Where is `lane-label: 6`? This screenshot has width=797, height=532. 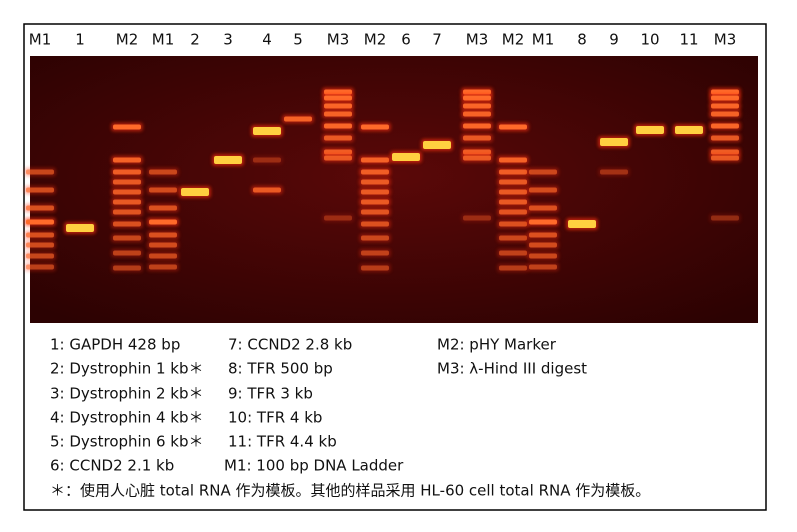
lane-label: 6 is located at coordinates (406, 40).